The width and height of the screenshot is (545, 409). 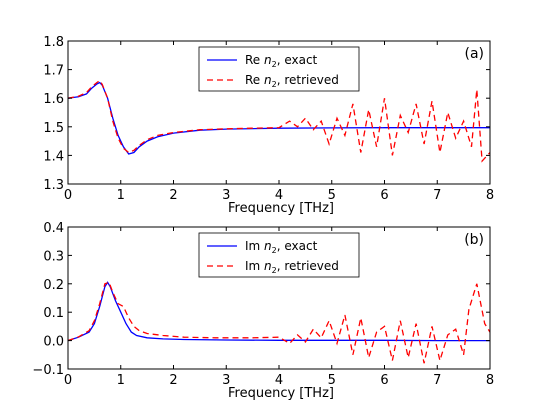 What do you see at coordinates (53, 342) in the screenshot?
I see `y-tick-label: 0.0` at bounding box center [53, 342].